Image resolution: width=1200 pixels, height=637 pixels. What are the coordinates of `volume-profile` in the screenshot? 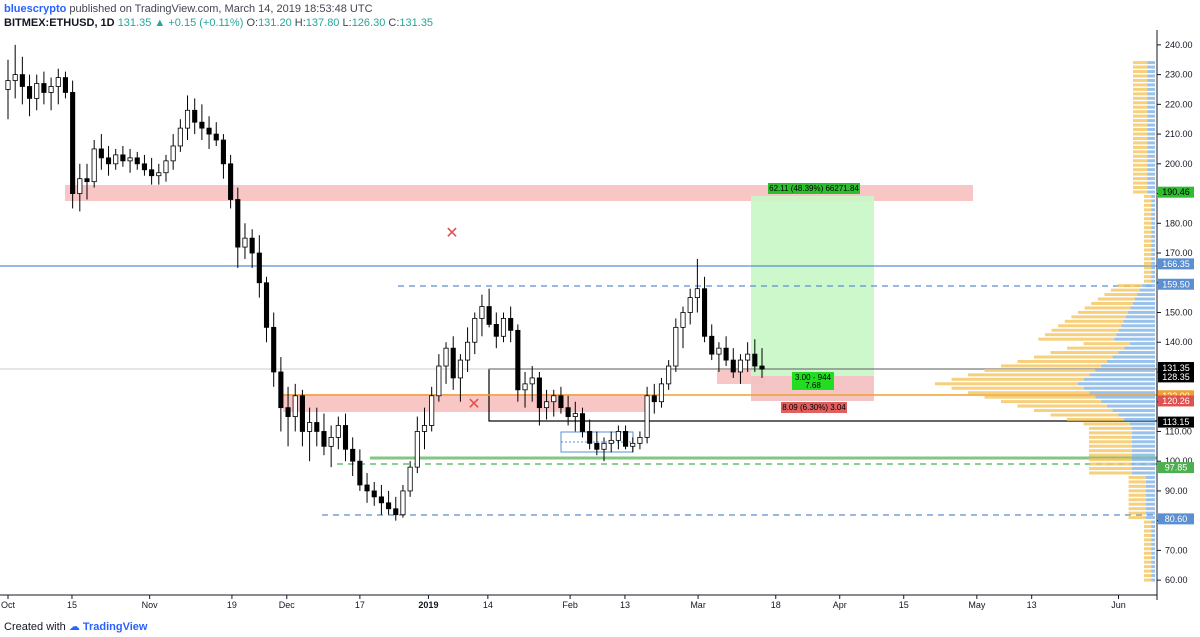 It's located at (1045, 321).